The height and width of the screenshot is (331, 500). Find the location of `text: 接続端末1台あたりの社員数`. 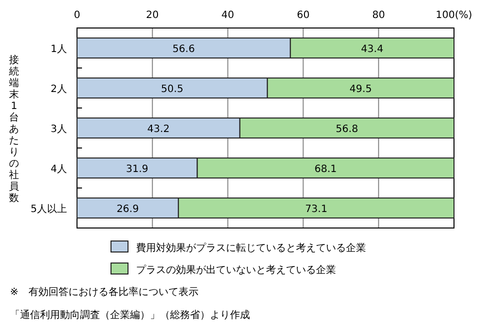

text: 接続端末1台あたりの社員数 is located at coordinates (14, 129).